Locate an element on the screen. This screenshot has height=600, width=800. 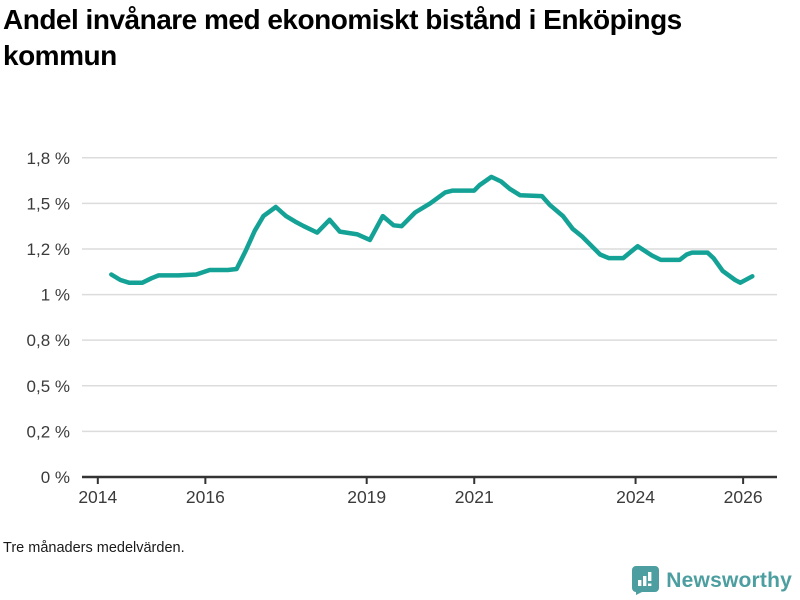
x-tick-label: 2014 is located at coordinates (97, 497).